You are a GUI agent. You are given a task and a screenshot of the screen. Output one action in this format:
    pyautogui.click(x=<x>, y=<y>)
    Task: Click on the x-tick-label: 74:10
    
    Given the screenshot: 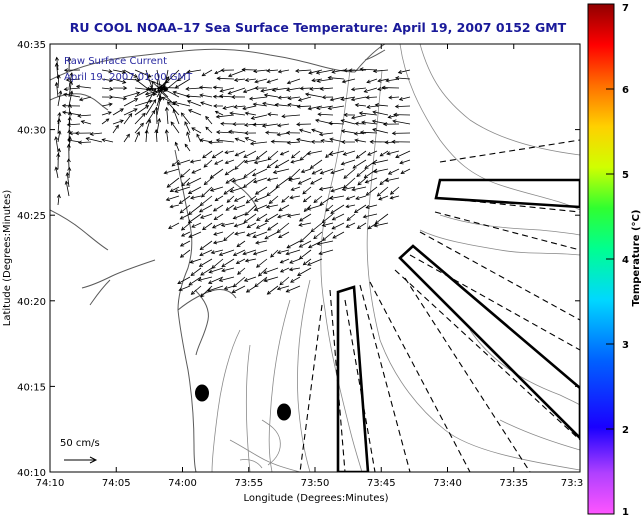 What is the action you would take?
    pyautogui.click(x=50, y=483)
    